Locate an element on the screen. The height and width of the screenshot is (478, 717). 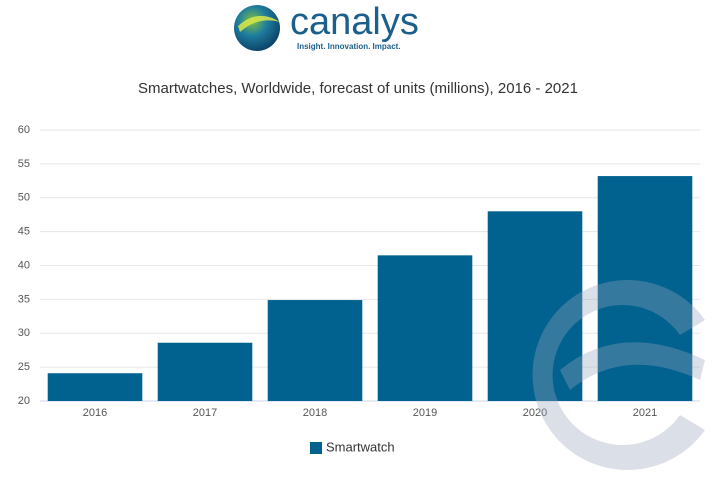
logo-name: canalys is located at coordinates (354, 22).